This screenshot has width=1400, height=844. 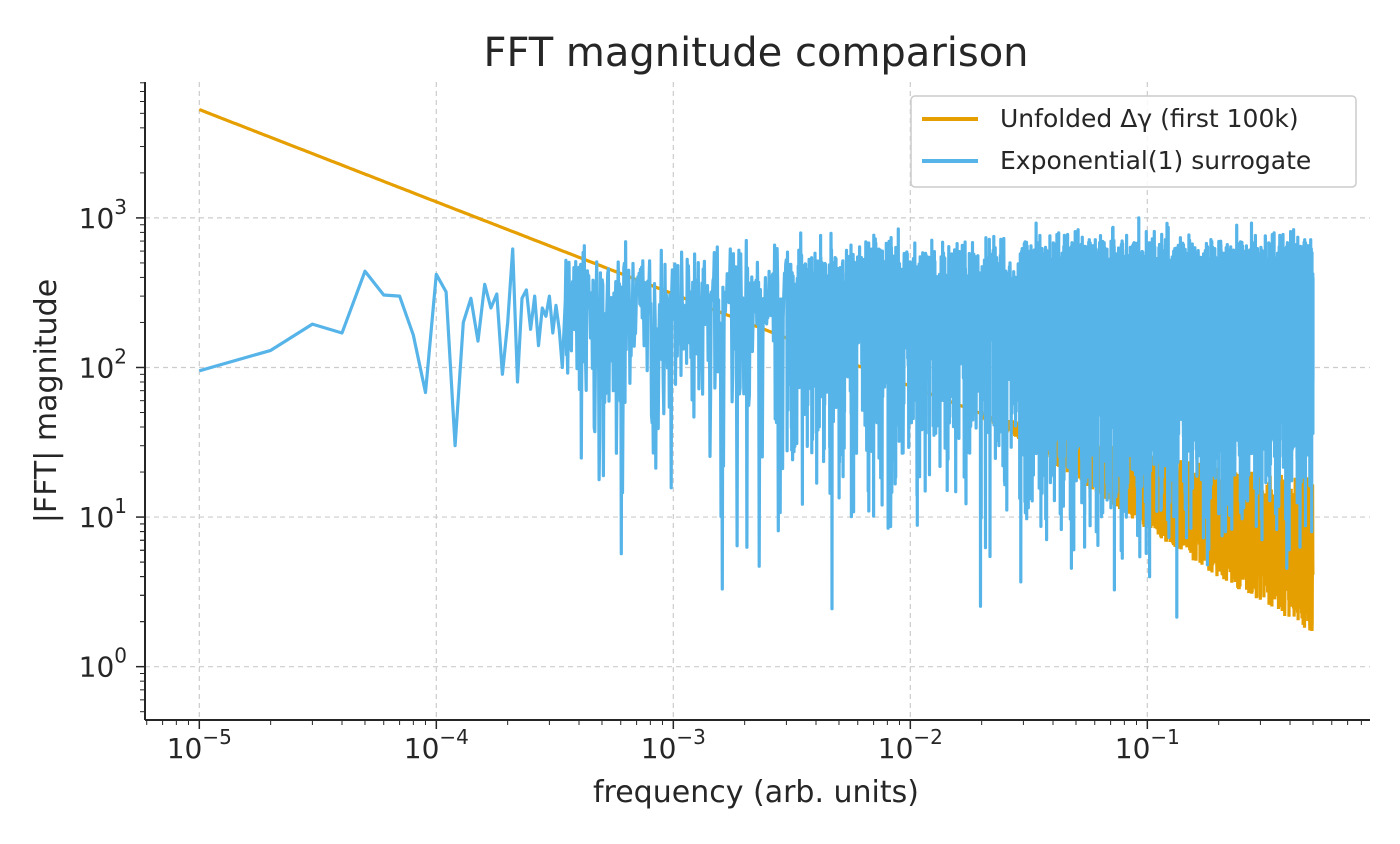 I want to click on chart-title: FFT magnitude comparison, so click(x=755, y=53).